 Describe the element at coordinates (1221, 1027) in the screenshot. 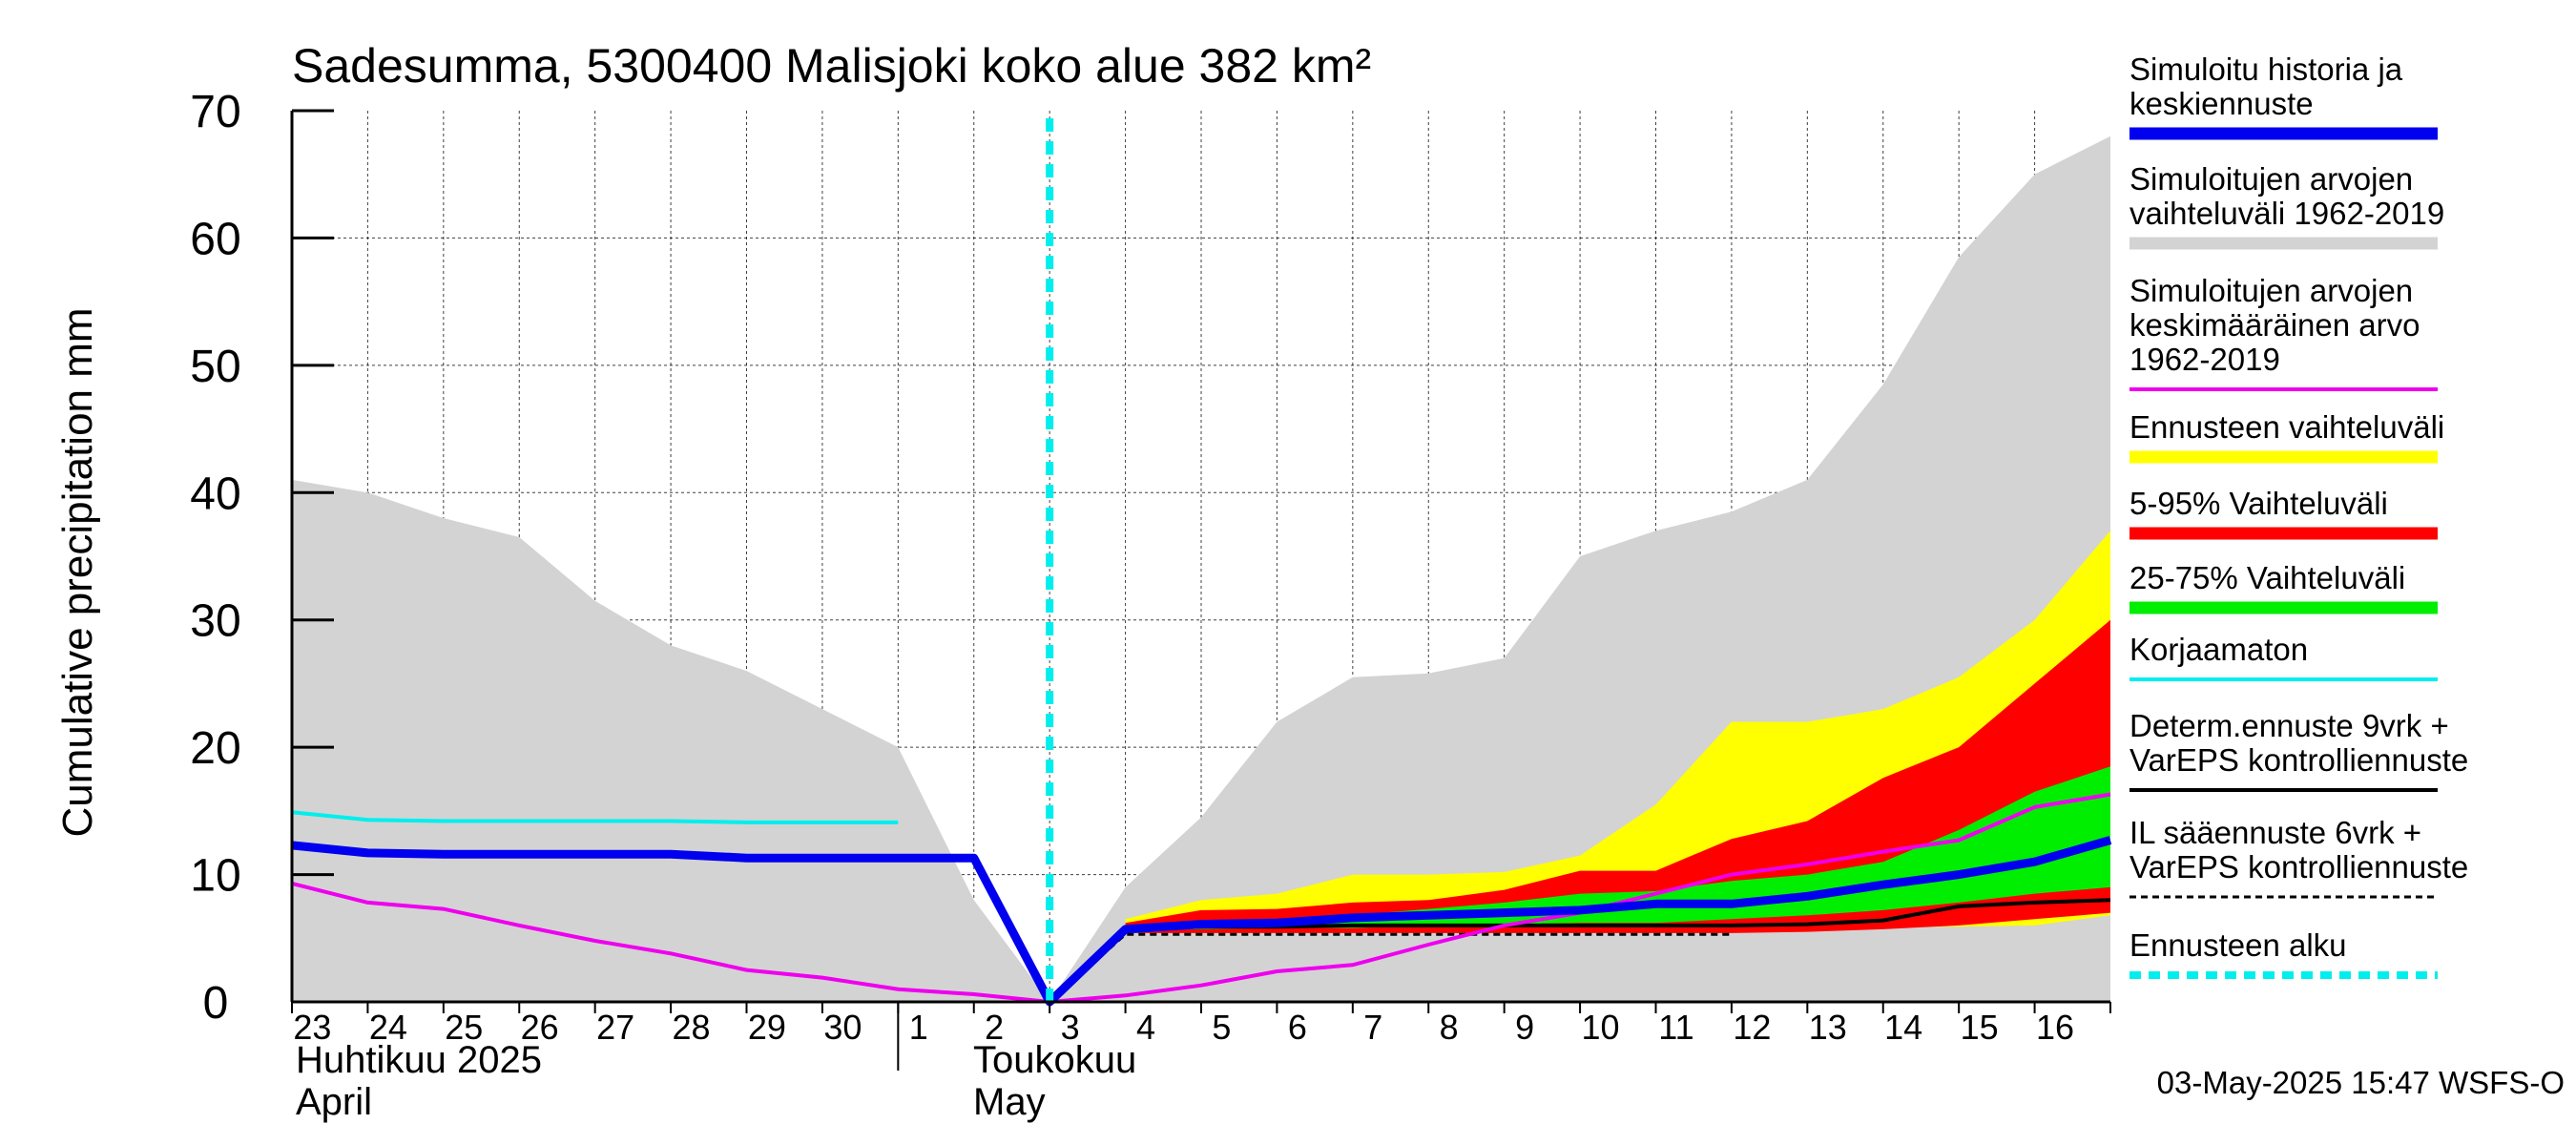

I see `x-tick-label: 5` at that location.